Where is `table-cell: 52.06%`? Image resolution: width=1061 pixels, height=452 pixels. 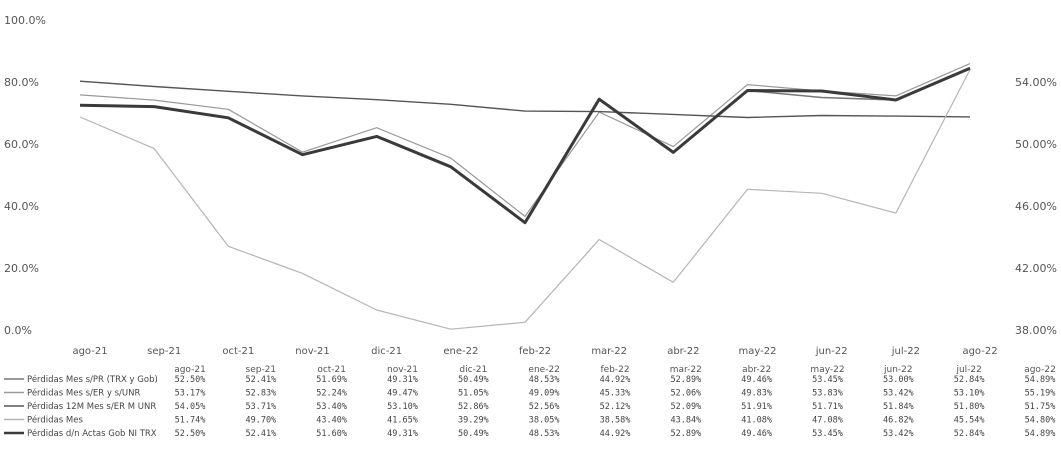 table-cell: 52.06% is located at coordinates (685, 394).